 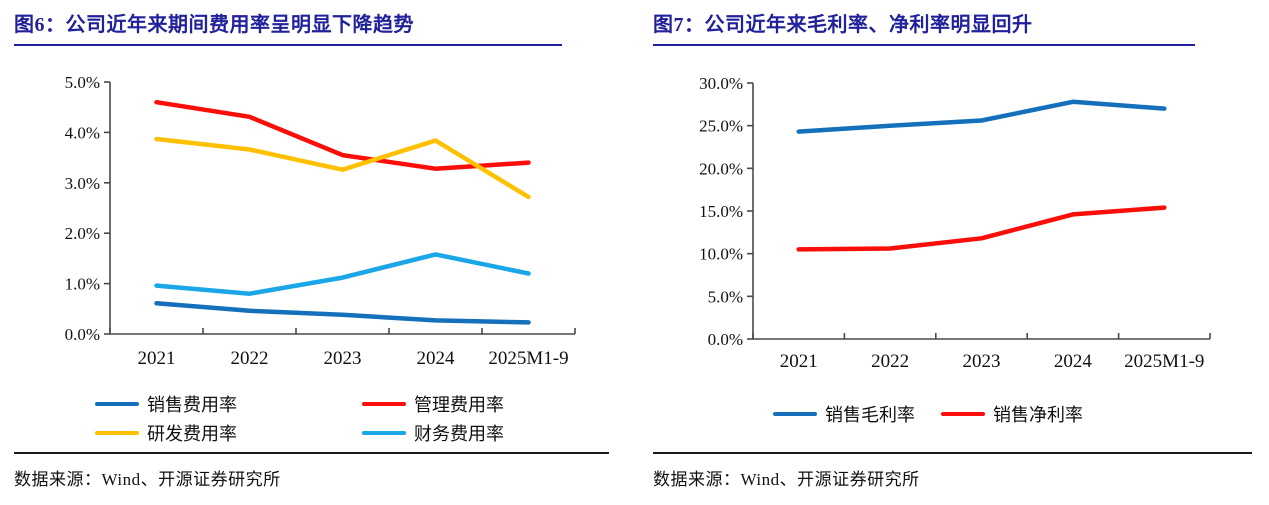 What do you see at coordinates (192, 434) in the screenshot?
I see `legend-label: 研发费用率` at bounding box center [192, 434].